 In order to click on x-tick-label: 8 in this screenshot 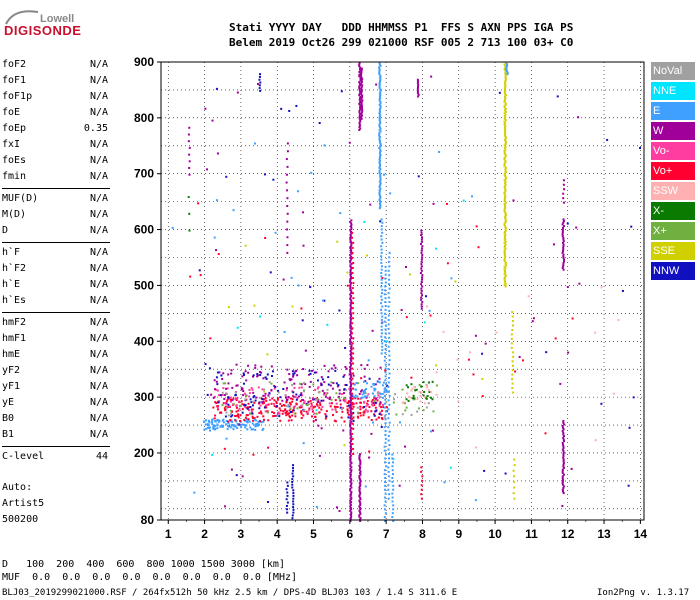, I will do `click(422, 534)`.